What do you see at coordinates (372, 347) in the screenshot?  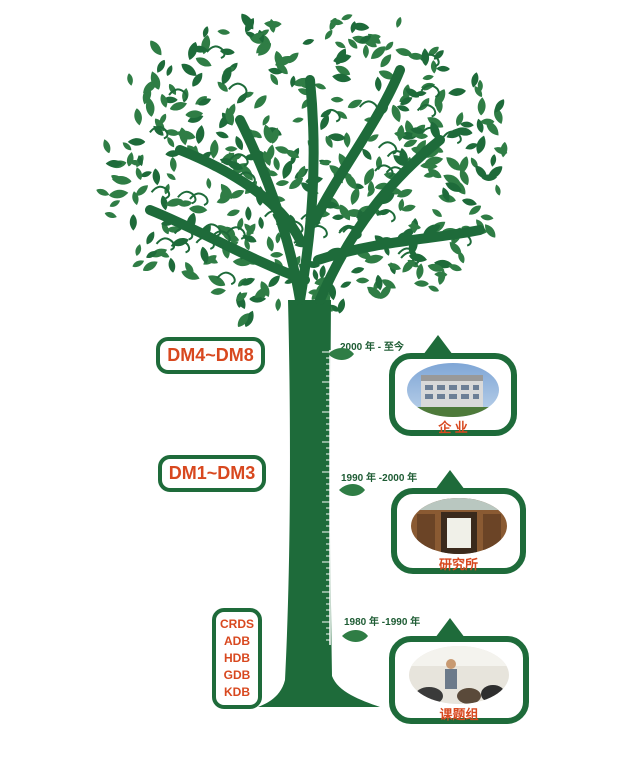 I see `era-2000-label: 2000 年 - 至今` at bounding box center [372, 347].